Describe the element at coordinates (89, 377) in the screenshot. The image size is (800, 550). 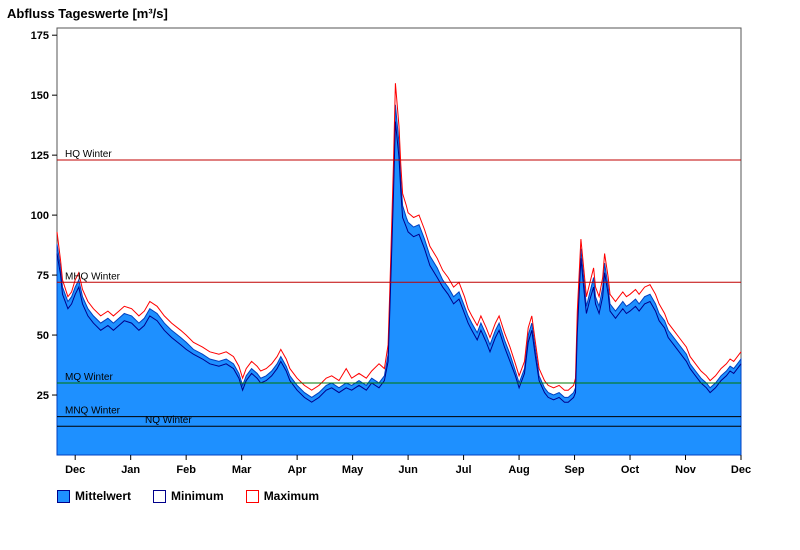
I see `reference-label-mq-winter: MQ Winter` at that location.